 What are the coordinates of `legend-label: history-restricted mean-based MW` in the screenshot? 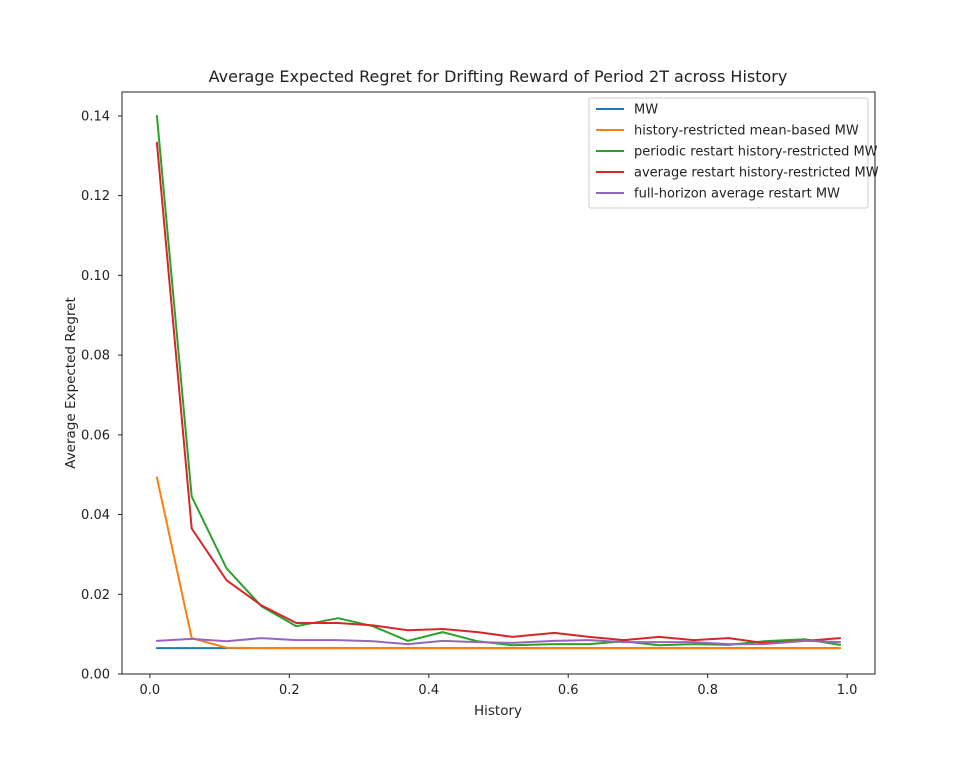 It's located at (746, 131).